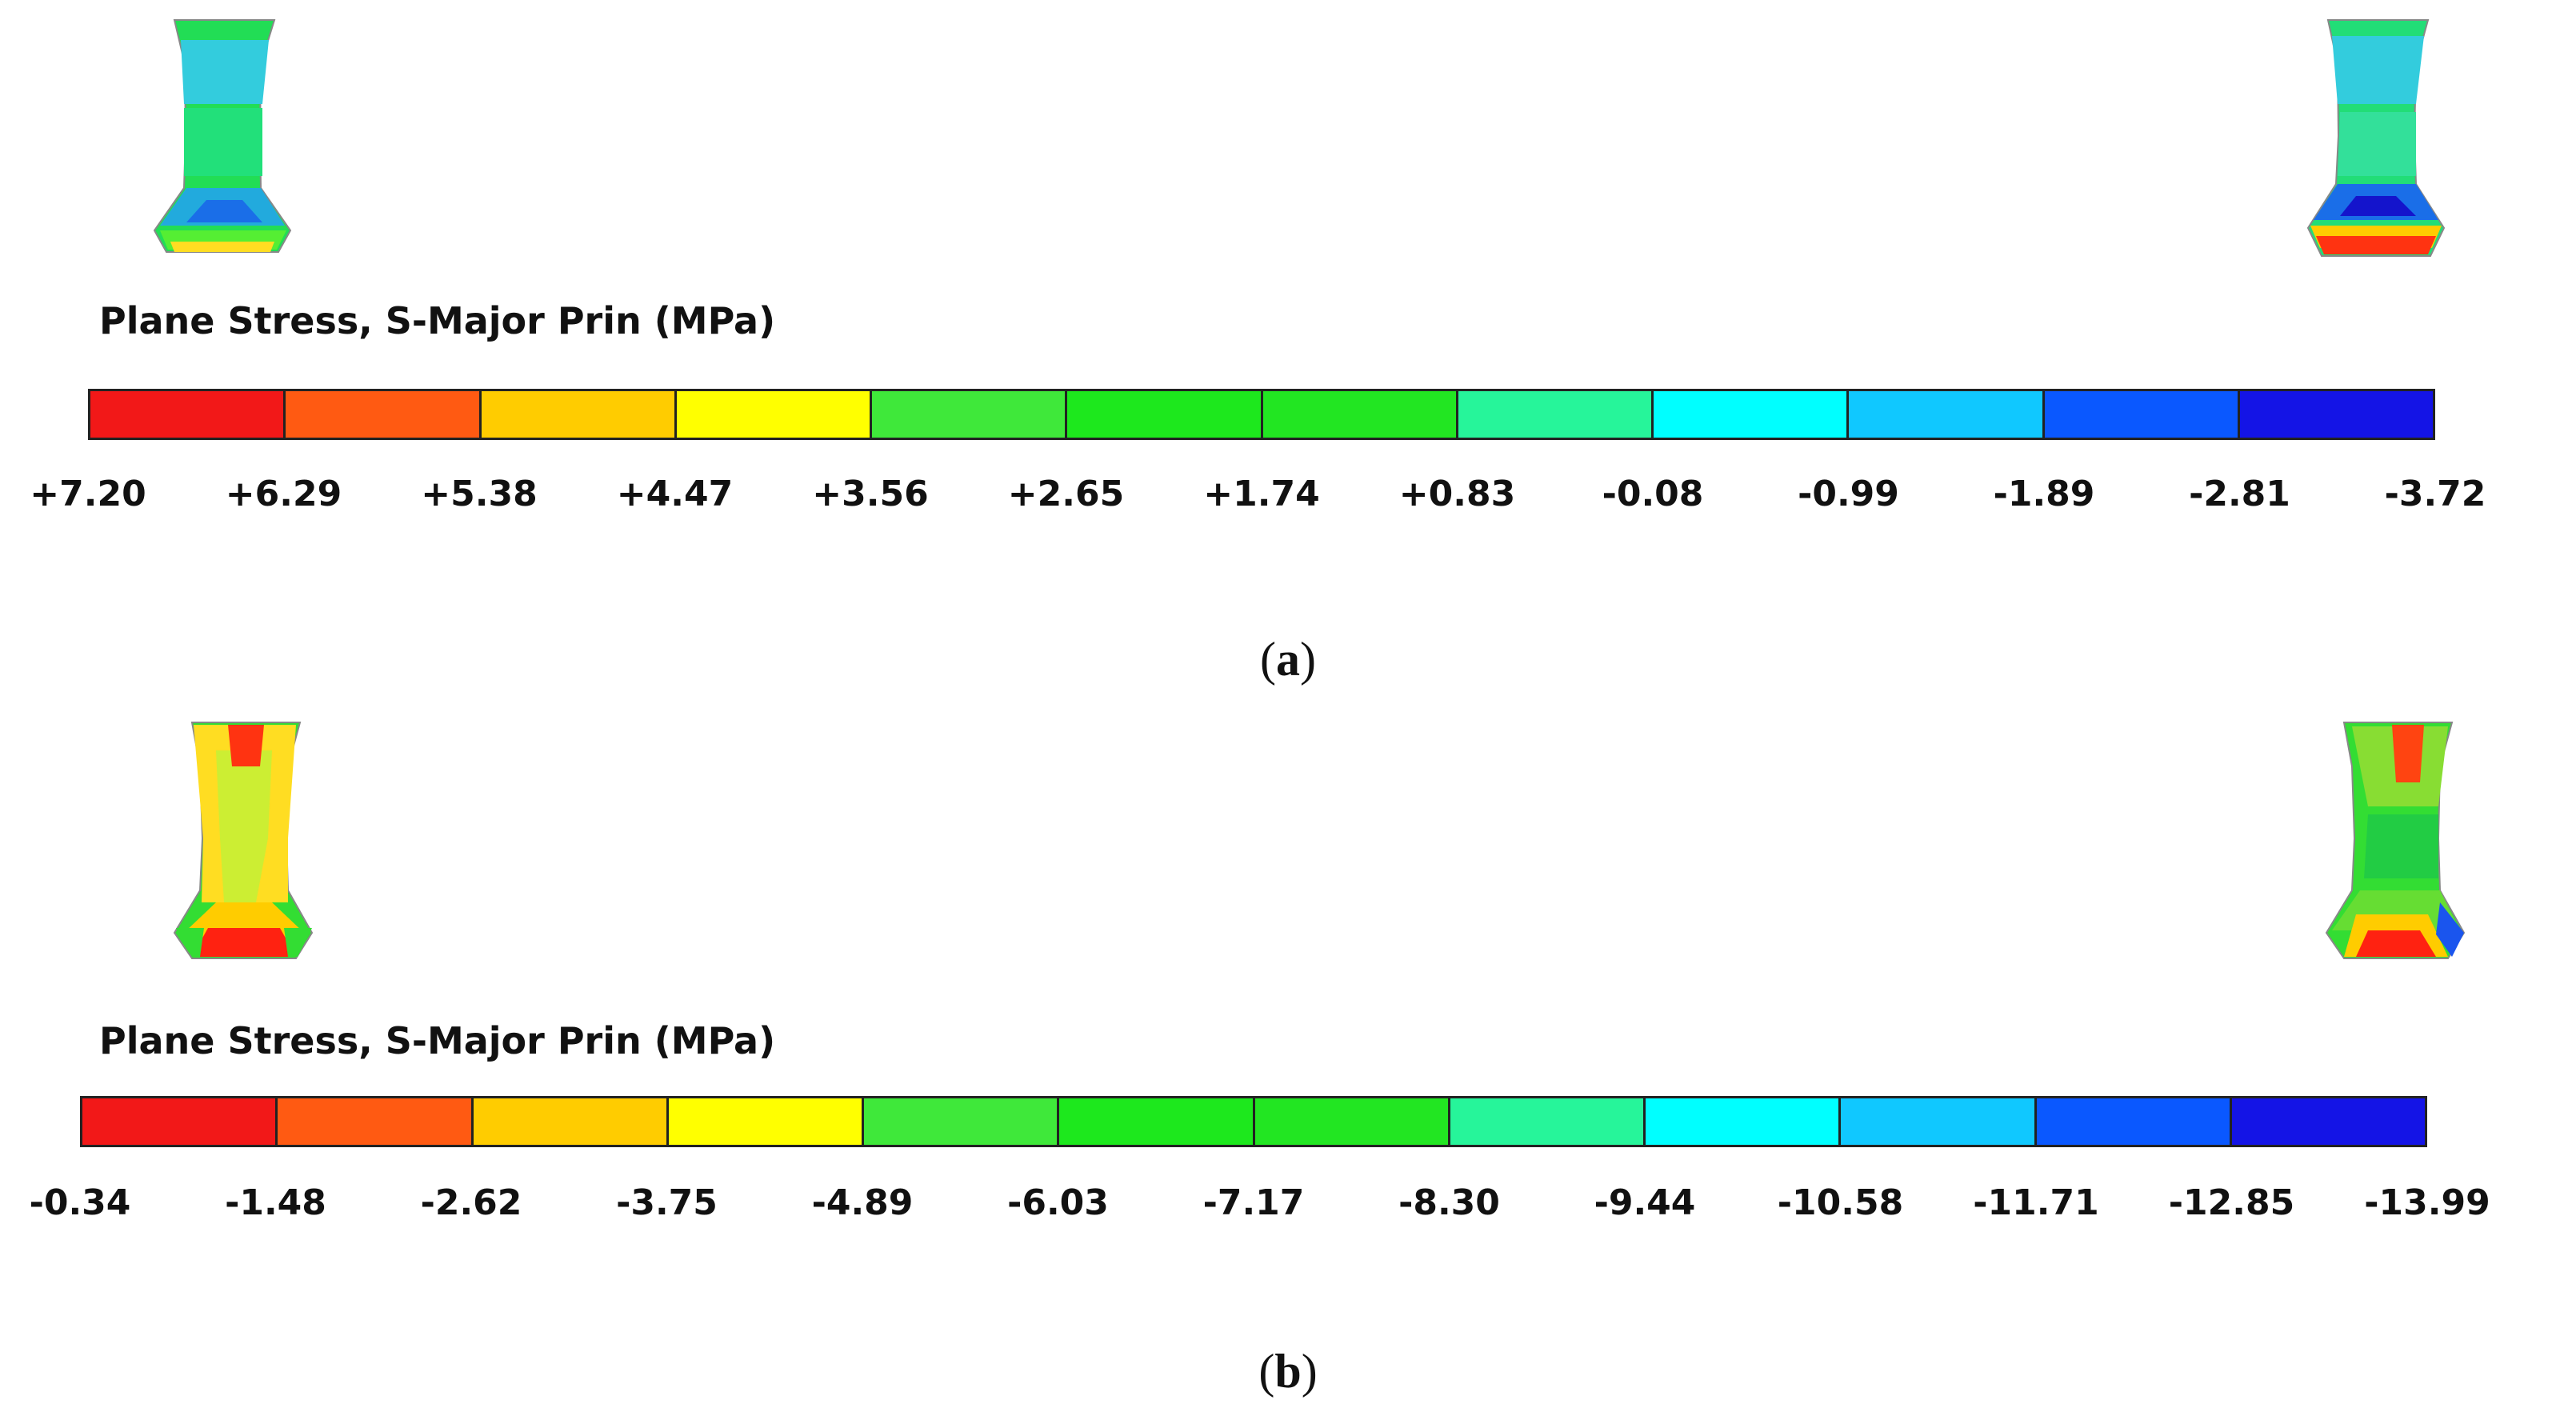 The width and height of the screenshot is (2576, 1424). Describe the element at coordinates (479, 494) in the screenshot. I see `scale-tick-label: +5.38` at that location.